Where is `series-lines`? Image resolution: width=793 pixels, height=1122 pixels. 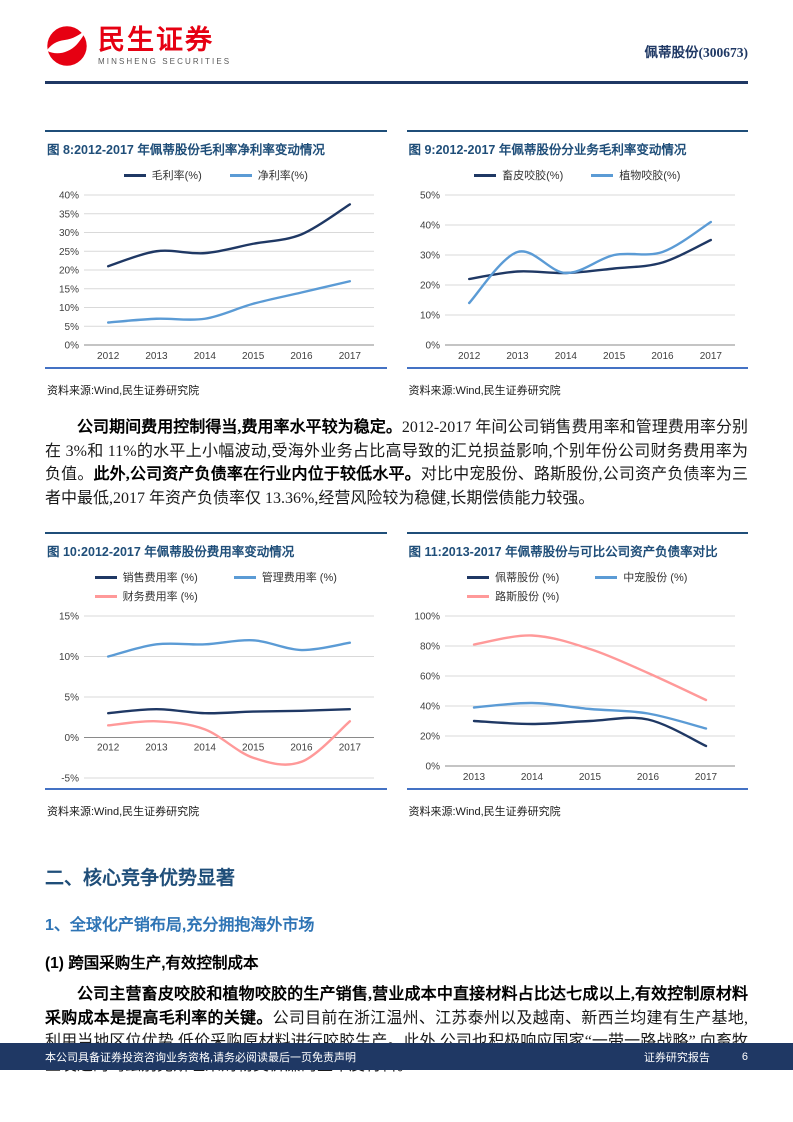 series-lines is located at coordinates (228, 263).